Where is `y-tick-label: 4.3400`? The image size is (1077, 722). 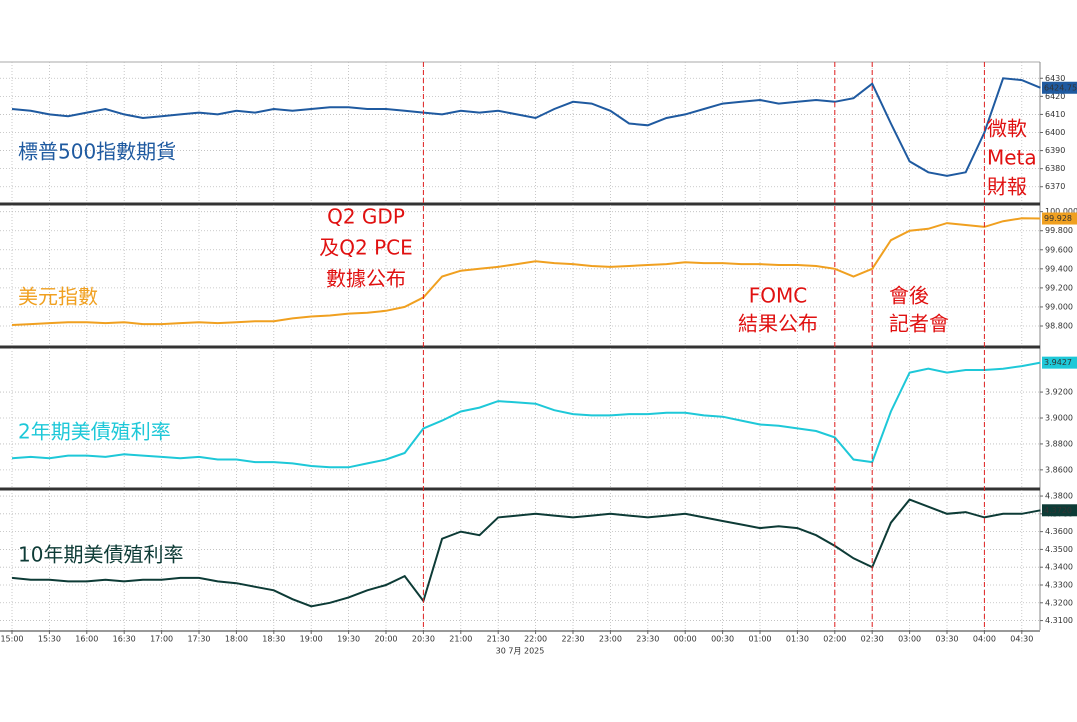 y-tick-label: 4.3400 is located at coordinates (1059, 567).